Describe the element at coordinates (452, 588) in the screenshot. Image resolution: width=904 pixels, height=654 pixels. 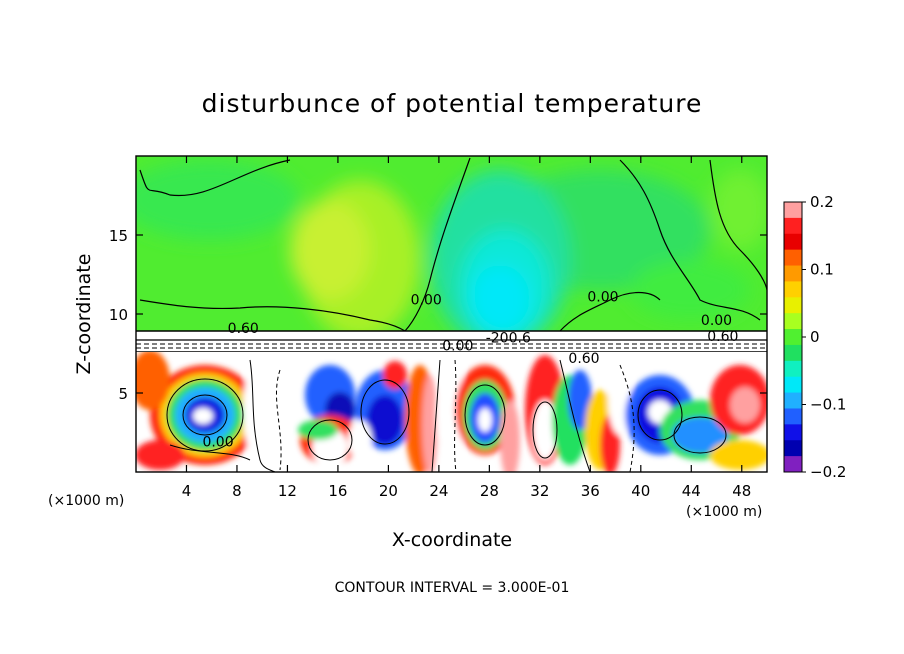
I see `contour-interval-note: CONTOUR INTERVAL = 3.000E-01` at that location.